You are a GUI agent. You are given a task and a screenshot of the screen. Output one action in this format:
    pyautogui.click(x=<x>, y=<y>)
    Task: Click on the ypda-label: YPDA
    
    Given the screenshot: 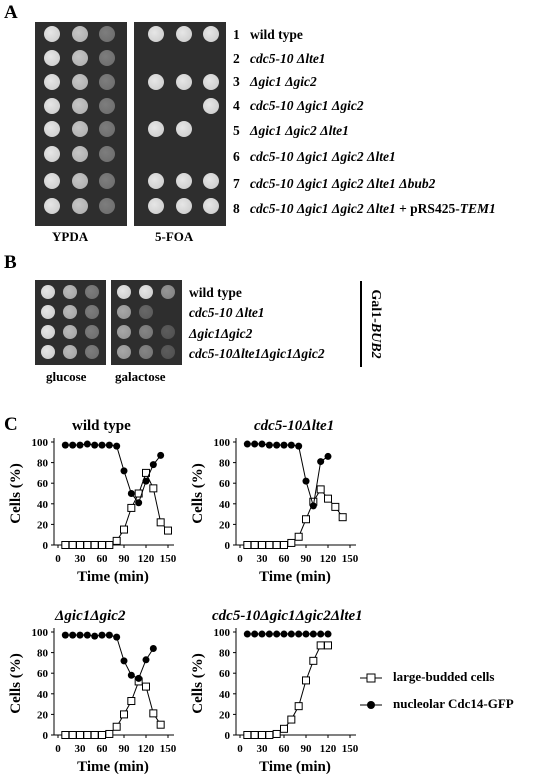 What is the action you would take?
    pyautogui.click(x=70, y=236)
    